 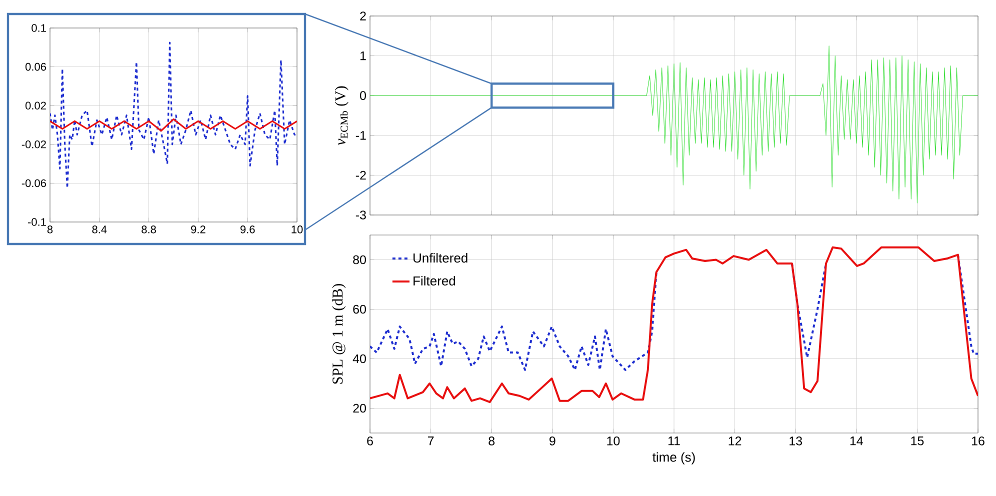 What do you see at coordinates (339, 334) in the screenshot?
I see `y-axis-title: SPL @ 1 m (dB)` at bounding box center [339, 334].